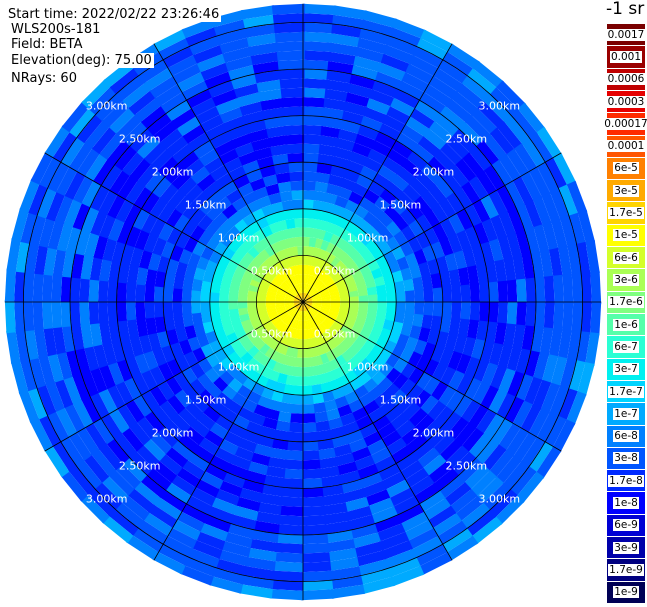 Image resolution: width=647 pixels, height=607 pixels. What do you see at coordinates (335, 271) in the screenshot?
I see `range-label: 0.50km` at bounding box center [335, 271].